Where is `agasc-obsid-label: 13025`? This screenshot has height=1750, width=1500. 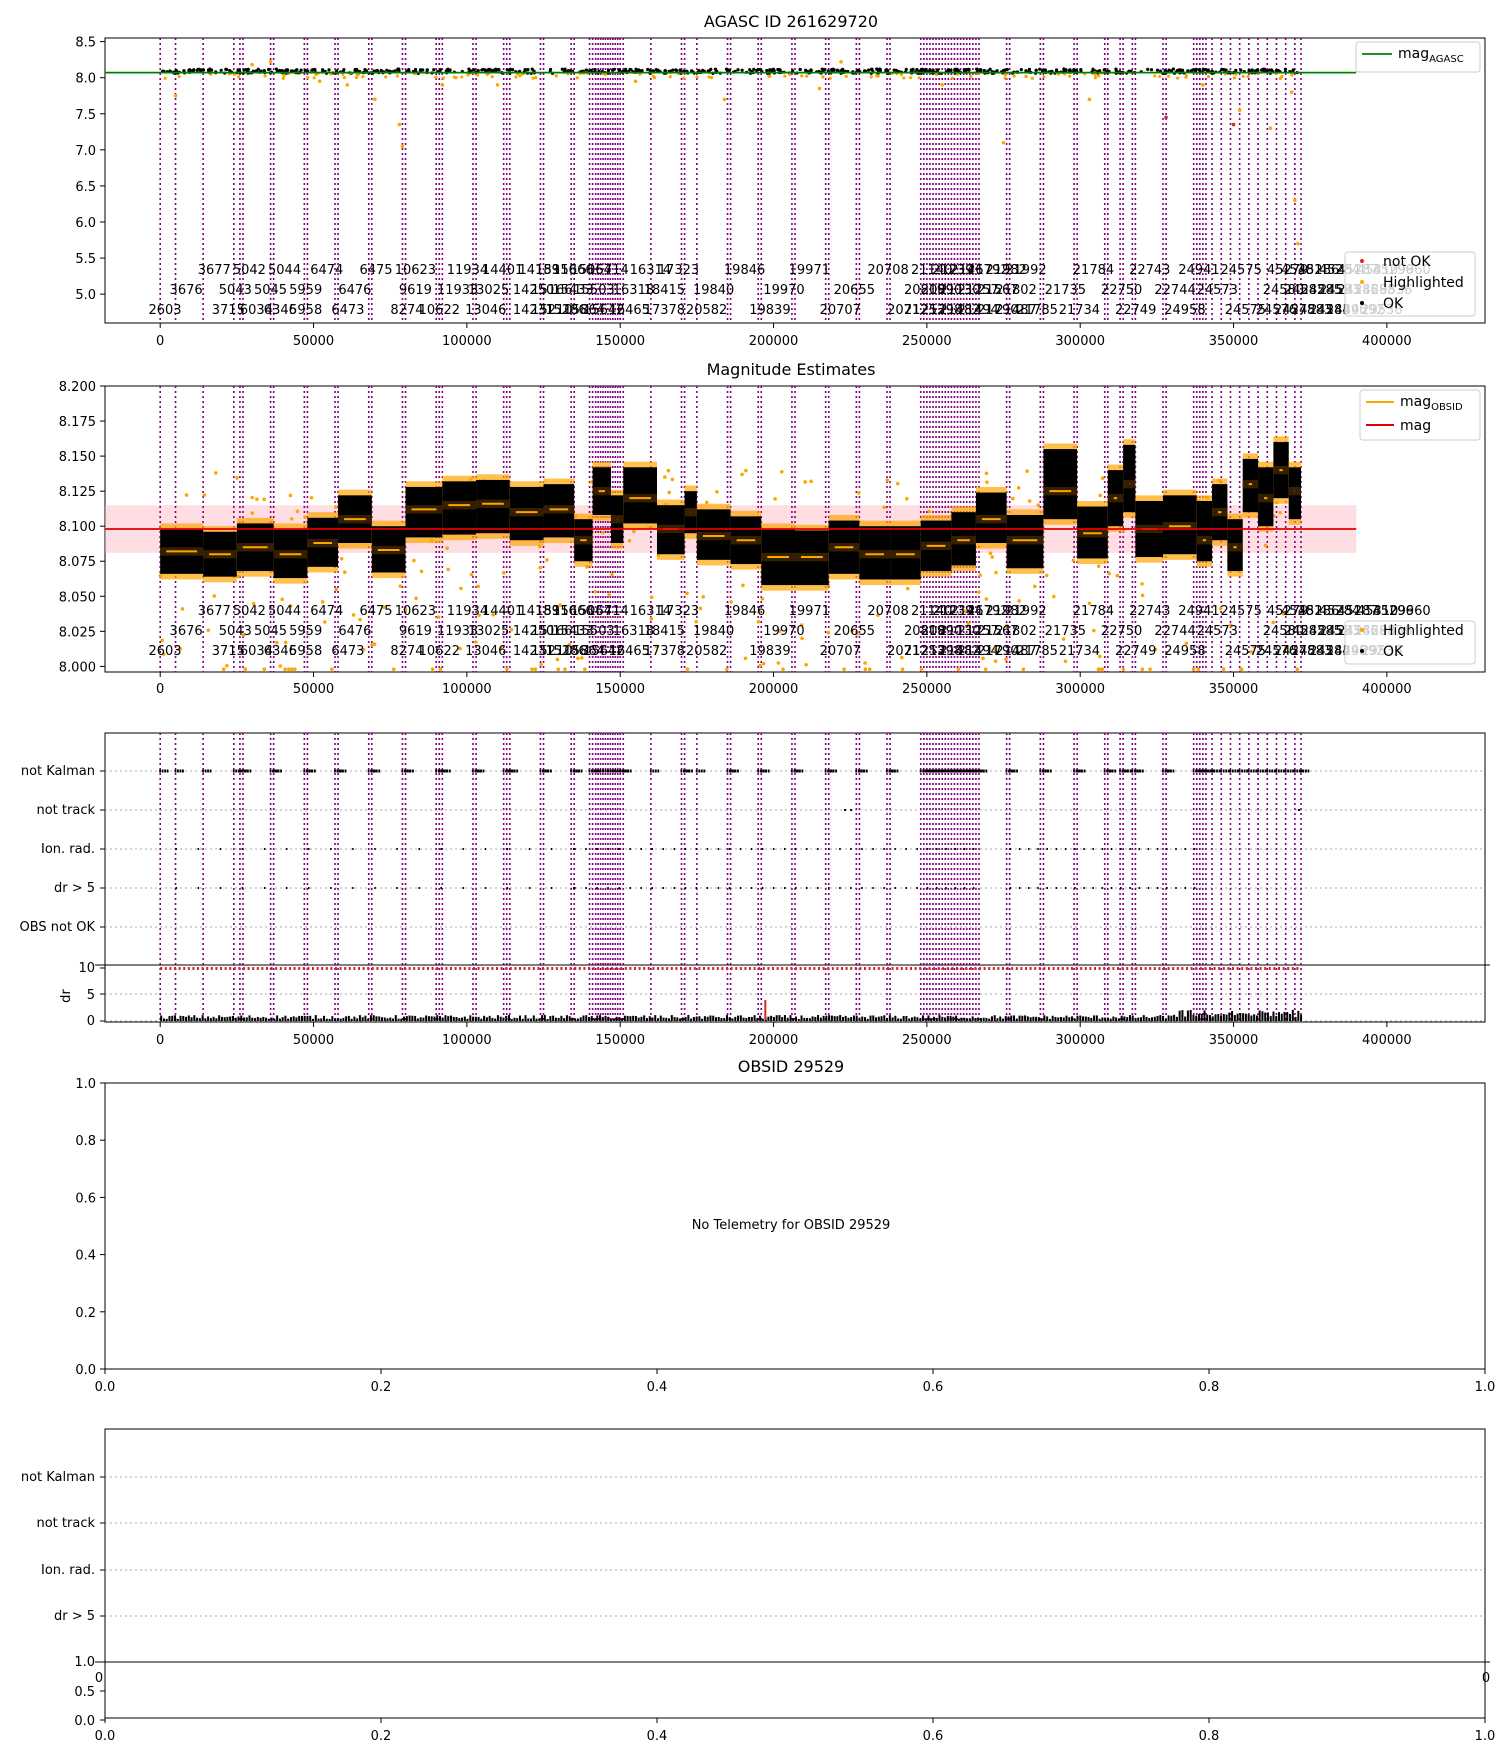
agasc-obsid-label: 13025 is located at coordinates (488, 290).